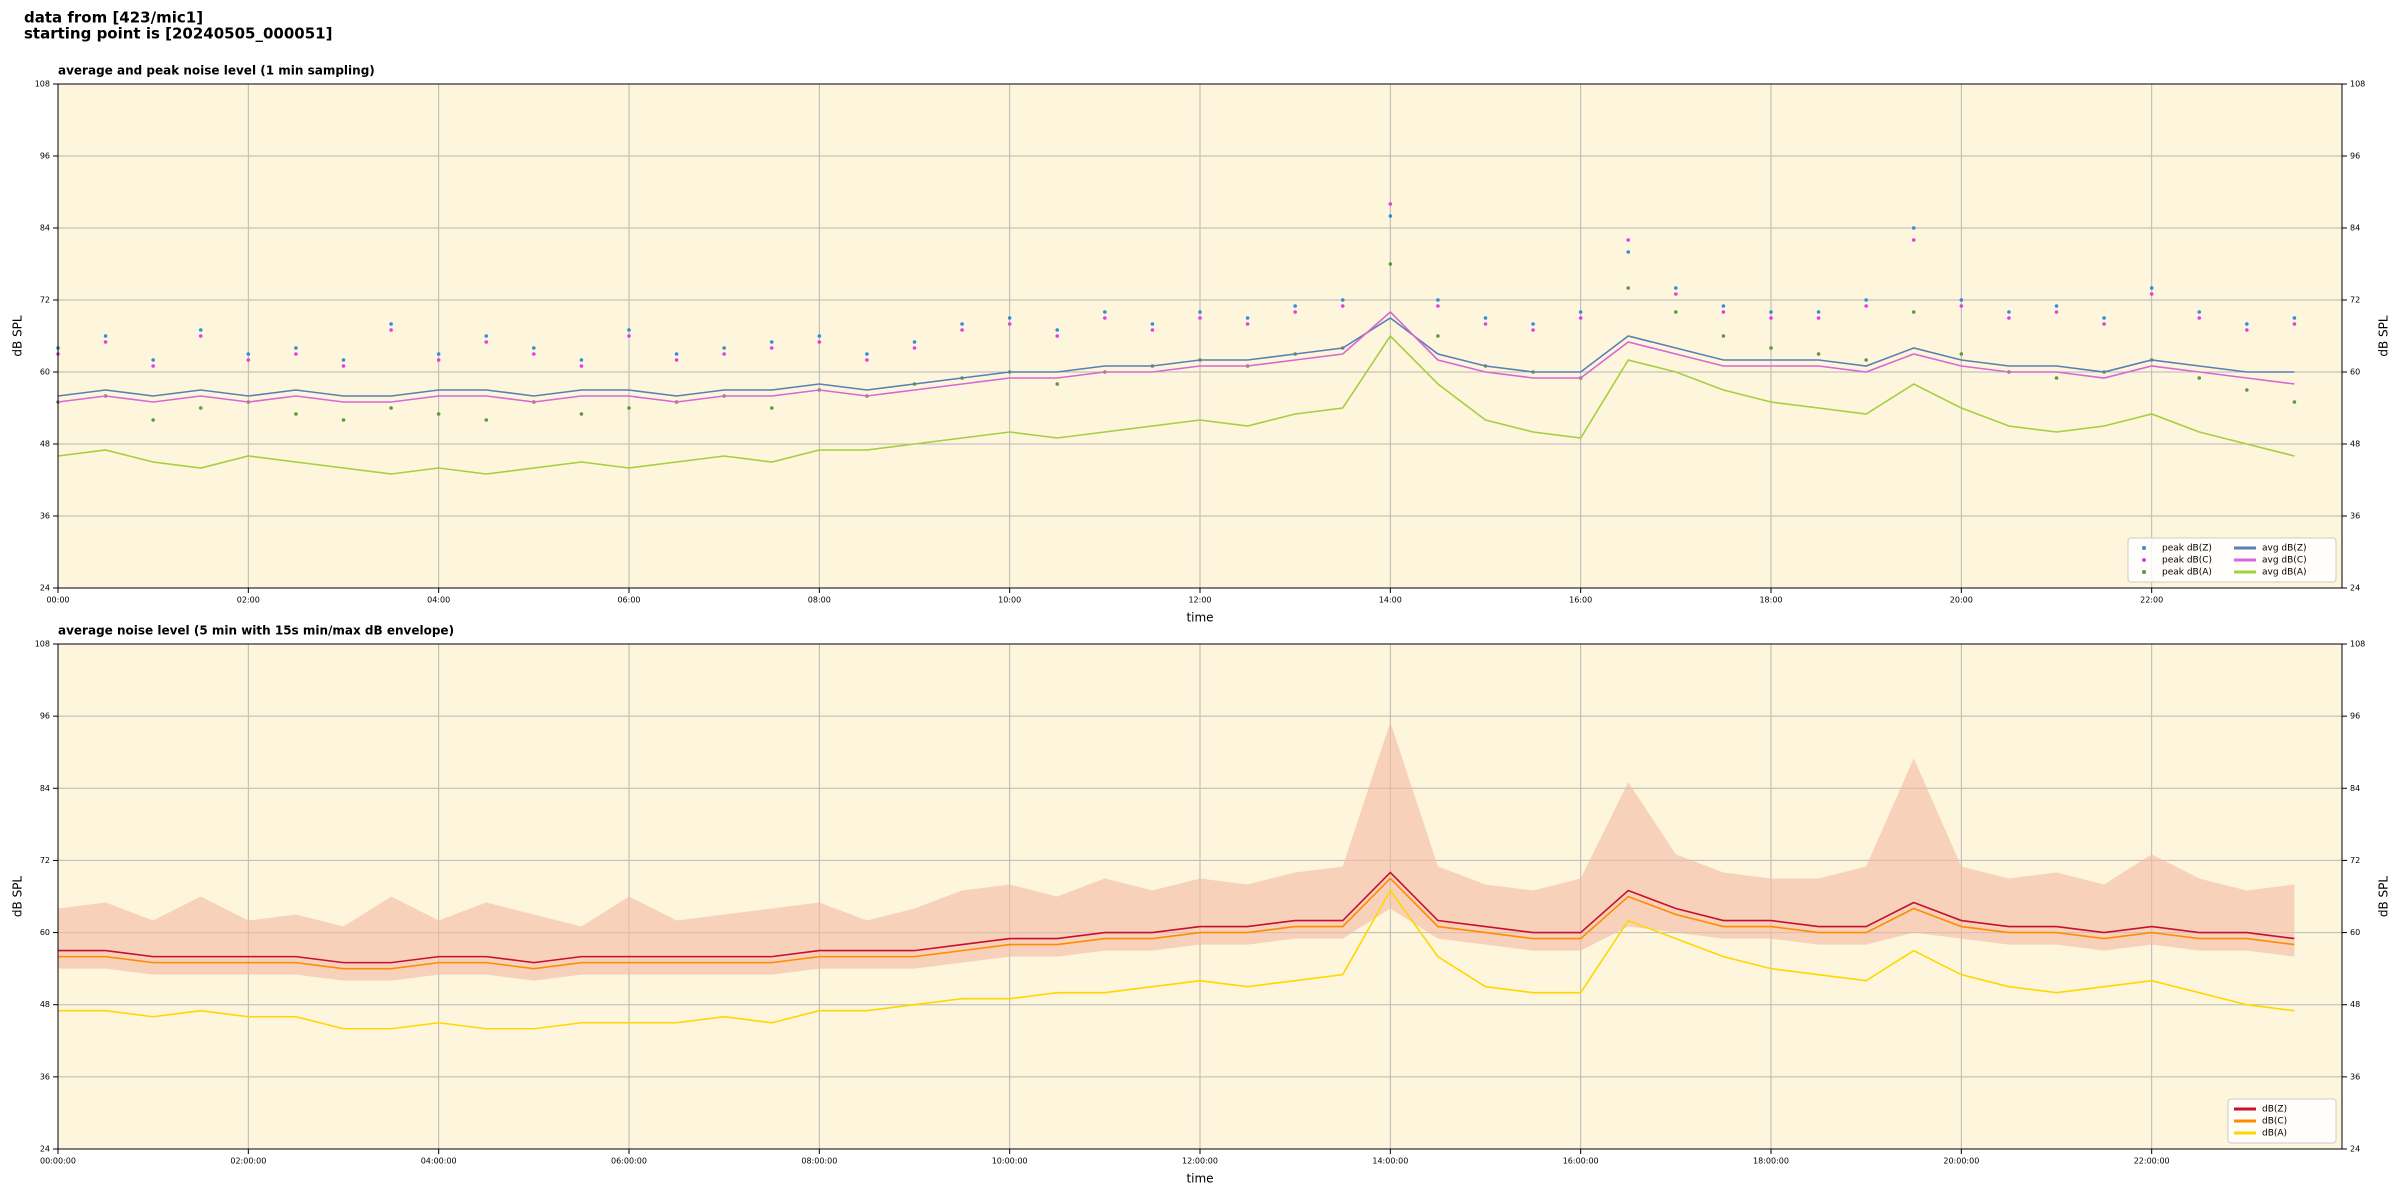  What do you see at coordinates (1961, 600) in the screenshot?
I see `x-tick-label: 20:00` at bounding box center [1961, 600].